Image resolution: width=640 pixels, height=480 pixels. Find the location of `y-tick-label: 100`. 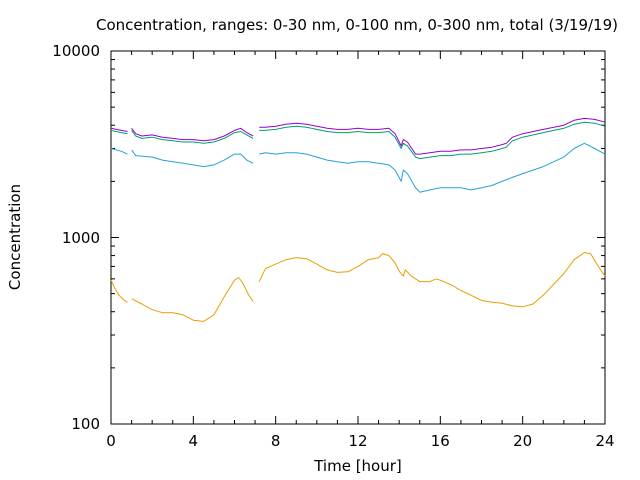

y-tick-label: 100 is located at coordinates (85, 424).